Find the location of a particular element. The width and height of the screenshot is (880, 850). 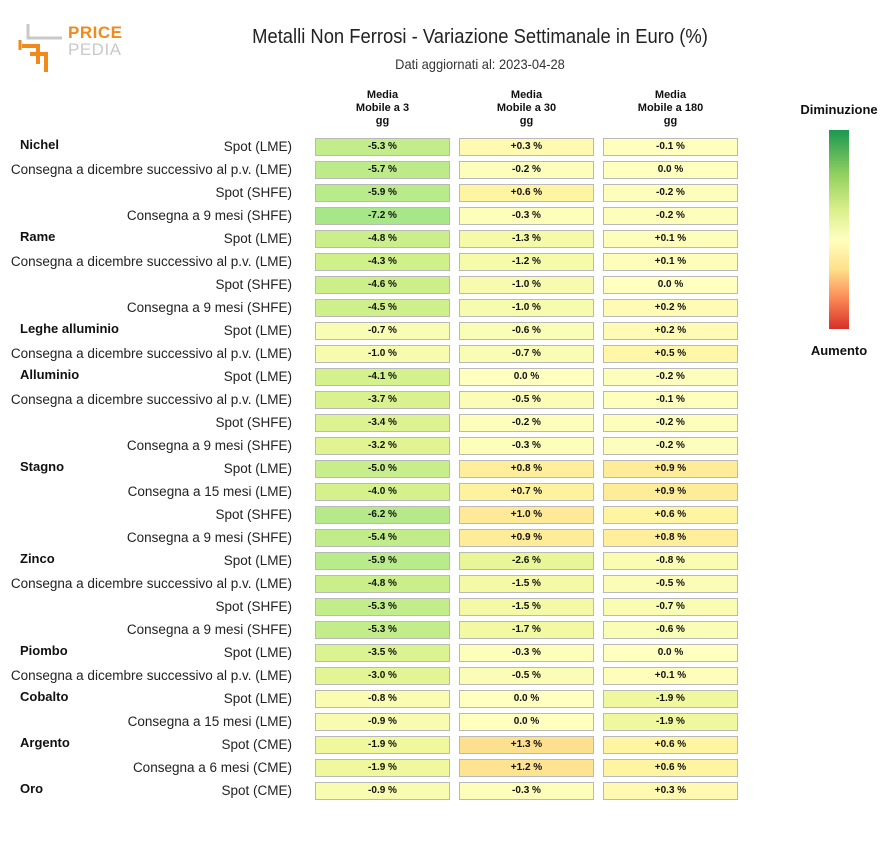

value-cell: +1.0 % is located at coordinates (526, 515).